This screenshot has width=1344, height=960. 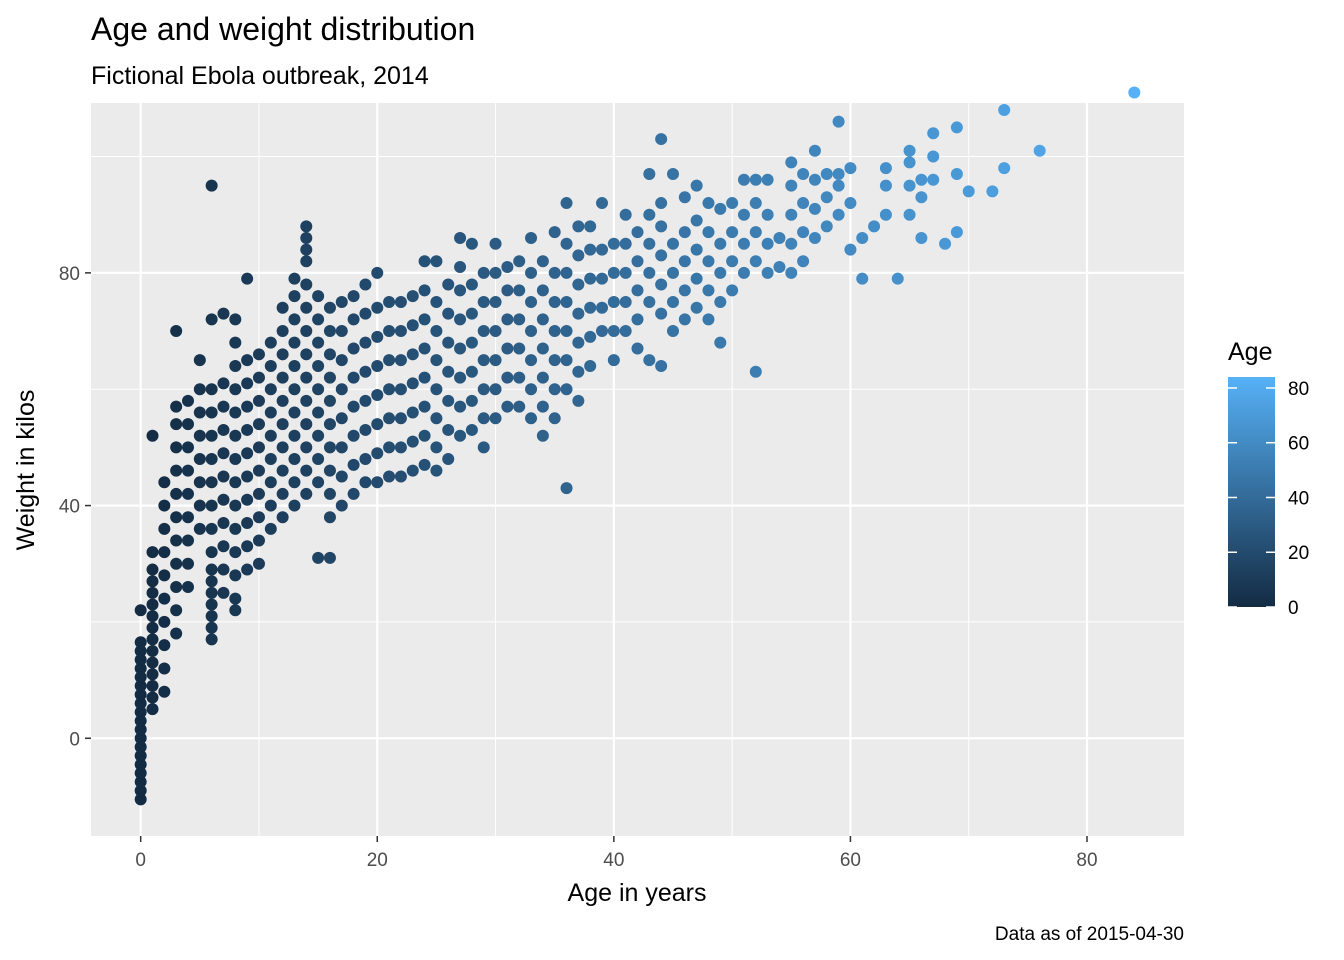 I want to click on legend-title: Age, so click(x=1250, y=352).